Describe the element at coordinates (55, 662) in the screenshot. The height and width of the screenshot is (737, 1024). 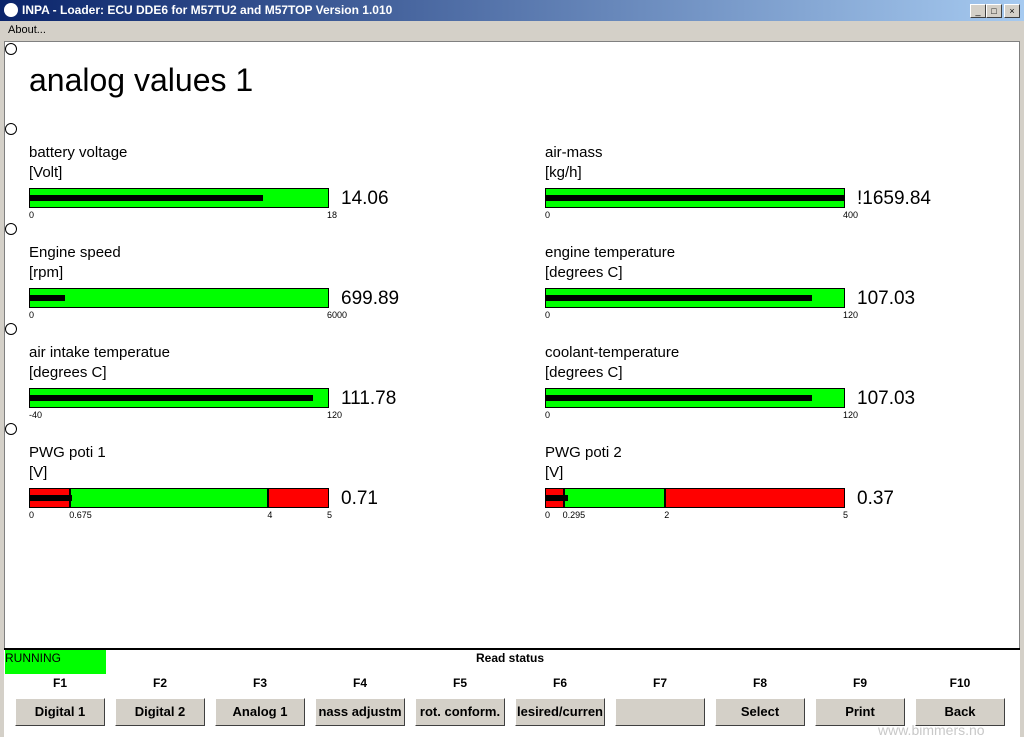
I see `status-state: RUNNING` at that location.